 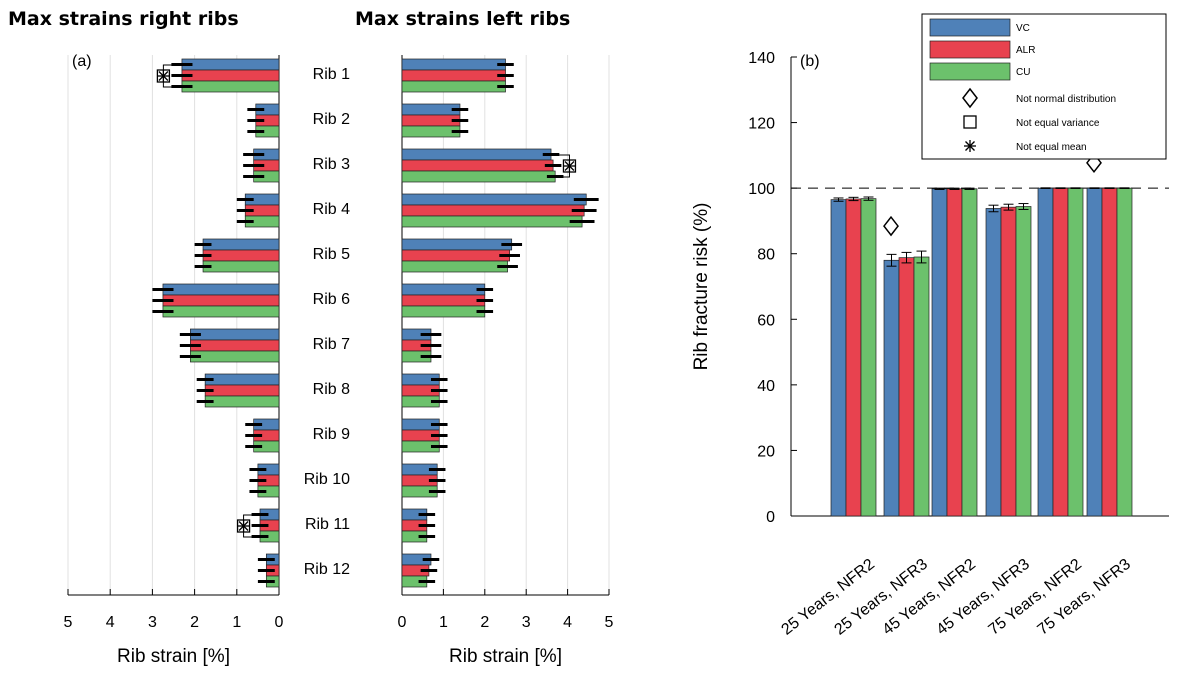 What do you see at coordinates (431, 109) in the screenshot?
I see `bar-rib-2-vc` at bounding box center [431, 109].